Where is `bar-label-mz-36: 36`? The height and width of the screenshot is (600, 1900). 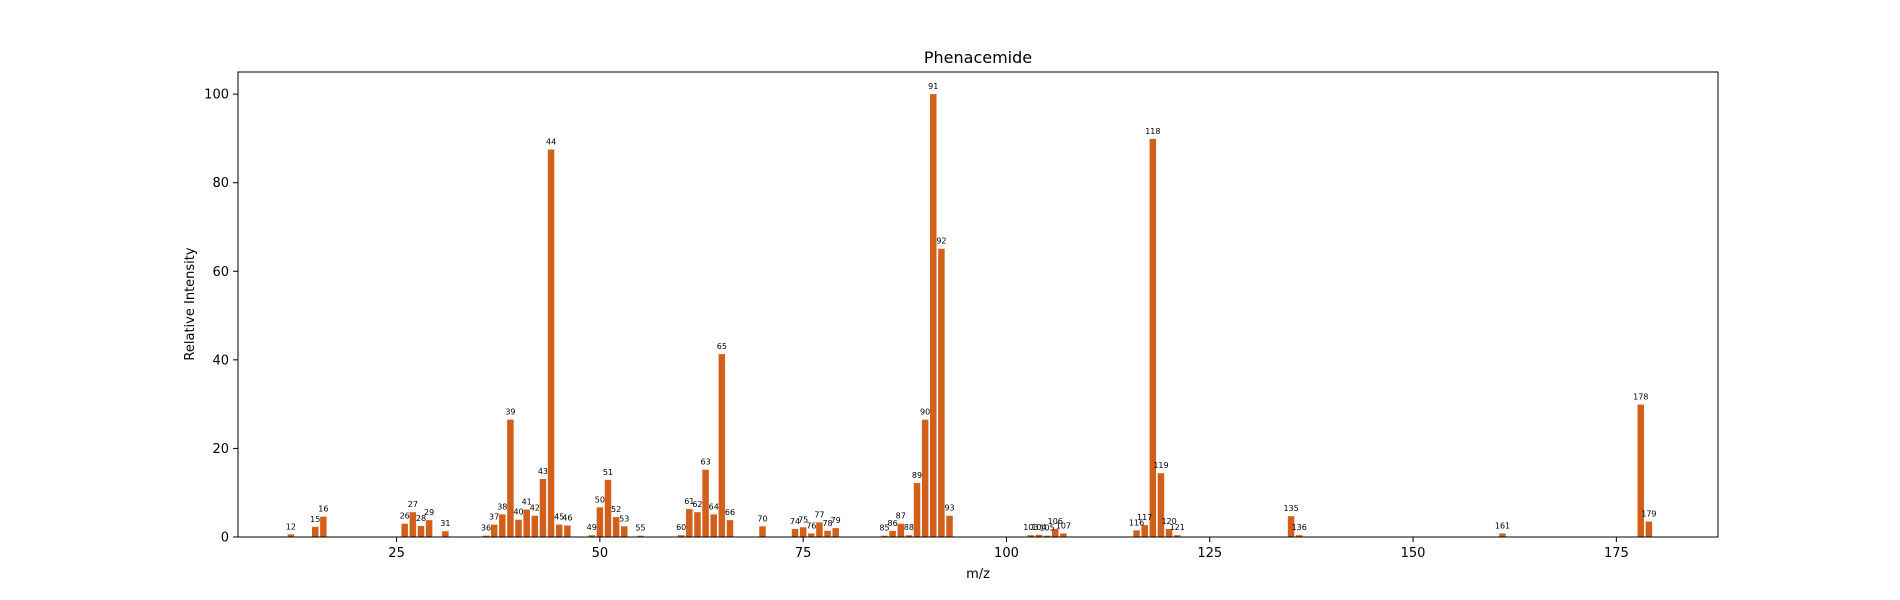
bar-label-mz-36: 36 is located at coordinates (486, 528).